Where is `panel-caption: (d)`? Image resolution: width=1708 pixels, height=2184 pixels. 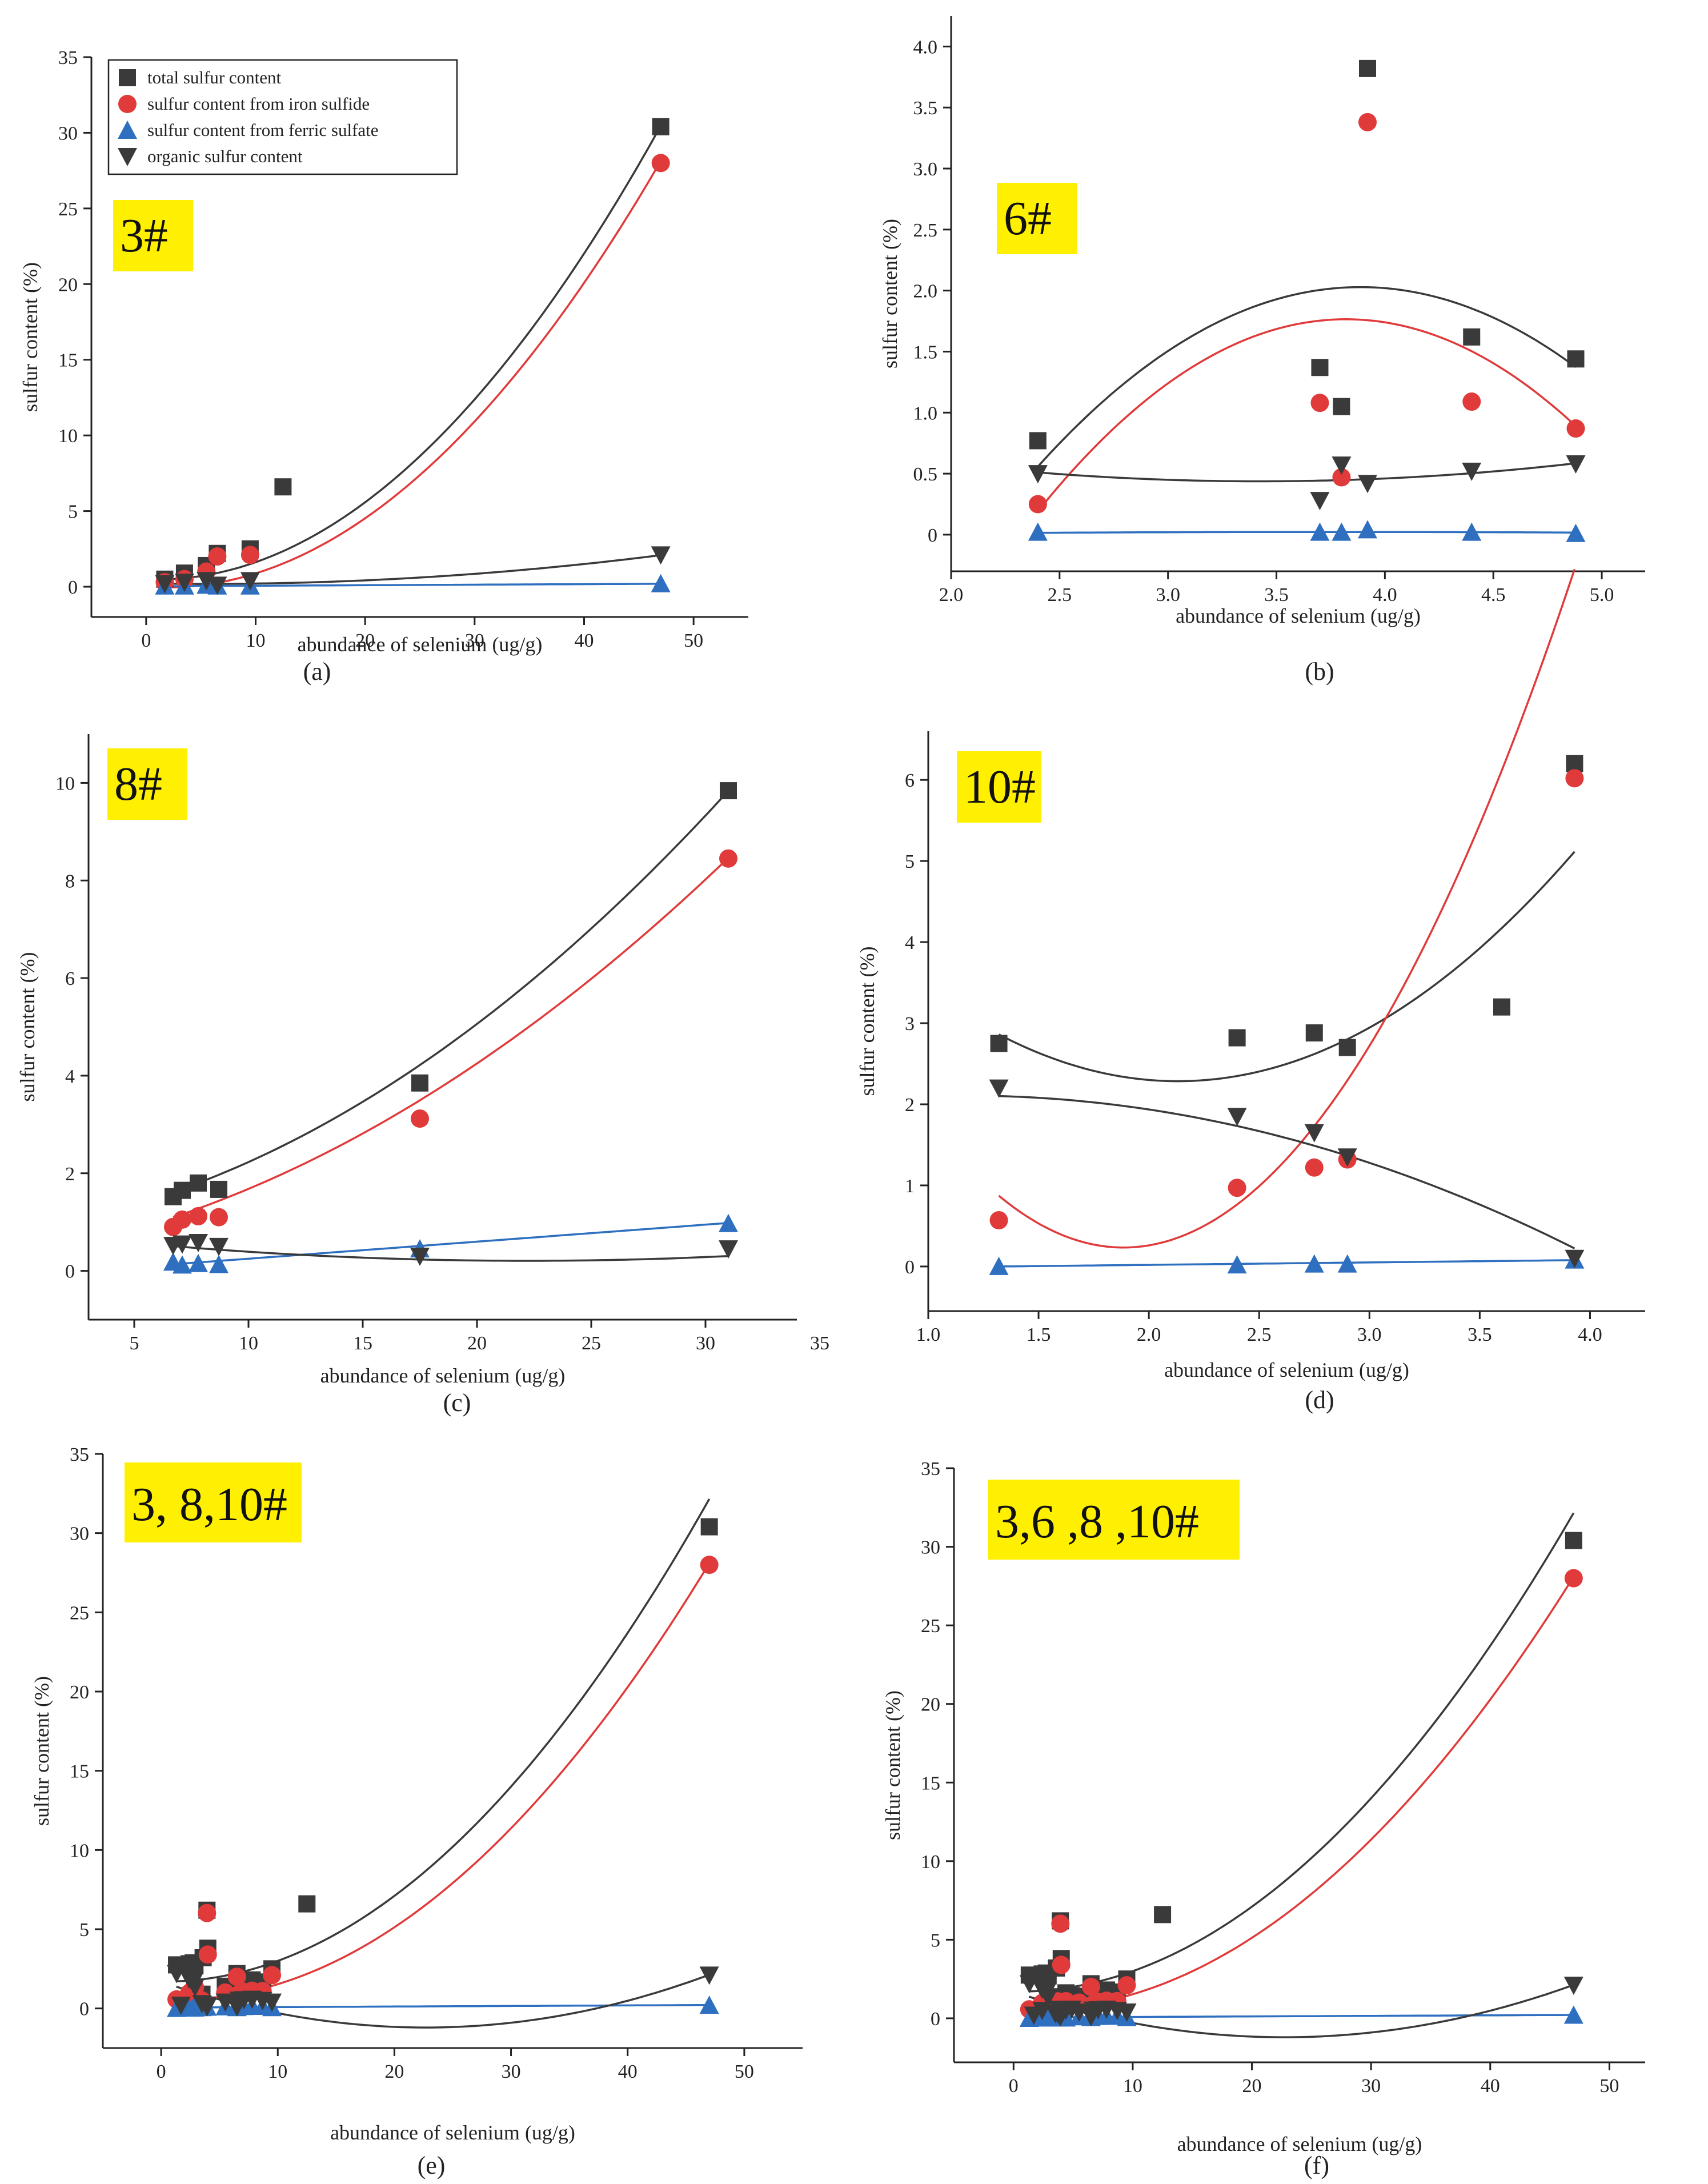 panel-caption: (d) is located at coordinates (1320, 1400).